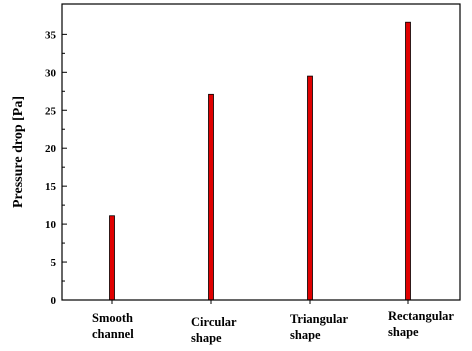 Image resolution: width=472 pixels, height=351 pixels. What do you see at coordinates (18, 152) in the screenshot?
I see `y-axis-title: Pressure drop [Pa]` at bounding box center [18, 152].